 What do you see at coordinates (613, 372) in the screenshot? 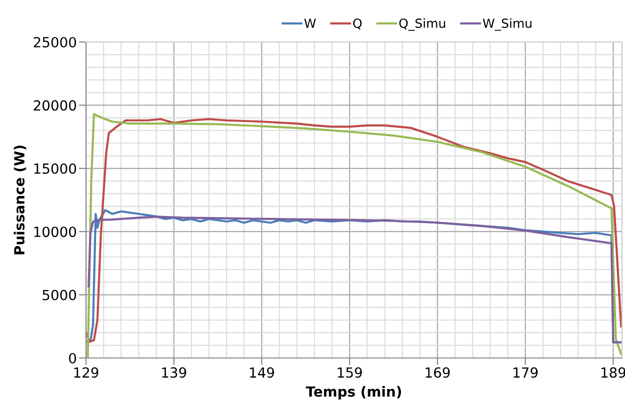
I see `x-tick-label: 189` at bounding box center [613, 372].